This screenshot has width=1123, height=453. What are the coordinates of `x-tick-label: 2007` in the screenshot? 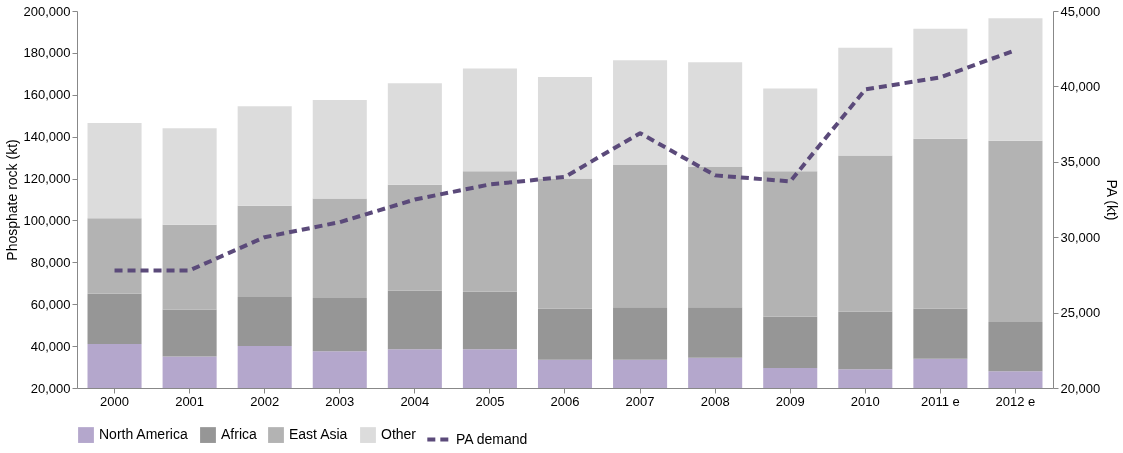 It's located at (640, 401).